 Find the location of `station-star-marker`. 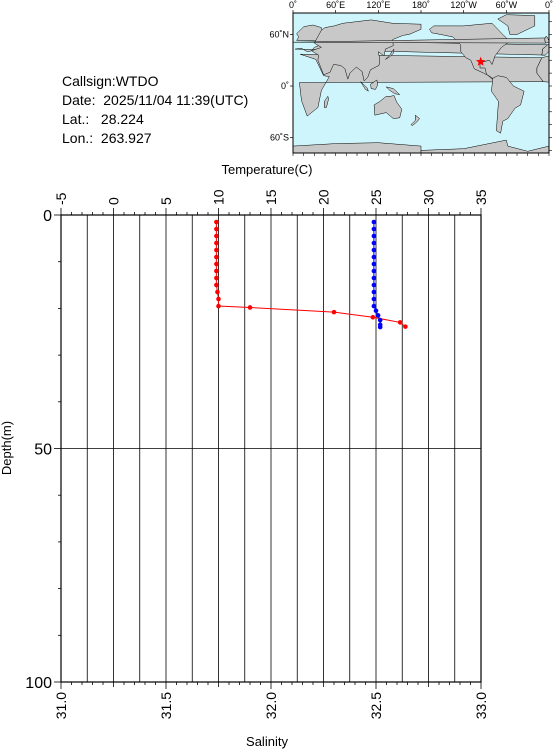

station-star-marker is located at coordinates (480, 61).